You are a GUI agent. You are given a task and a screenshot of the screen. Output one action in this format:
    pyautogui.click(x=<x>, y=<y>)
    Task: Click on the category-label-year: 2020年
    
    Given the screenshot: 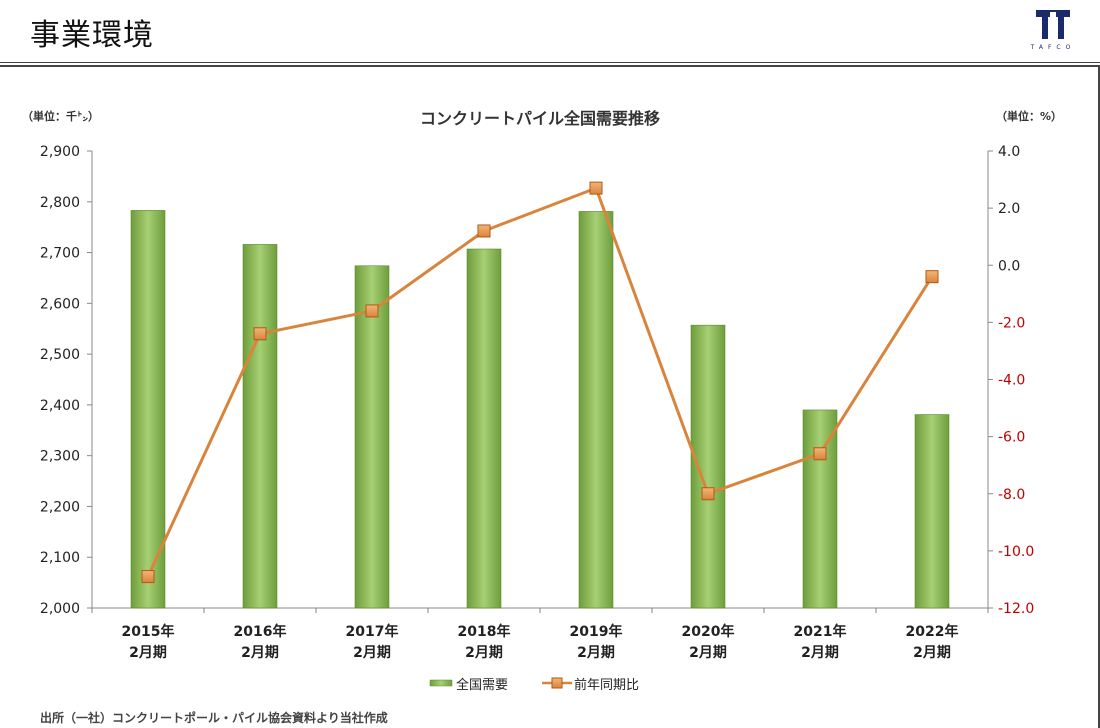 What is the action you would take?
    pyautogui.click(x=708, y=631)
    